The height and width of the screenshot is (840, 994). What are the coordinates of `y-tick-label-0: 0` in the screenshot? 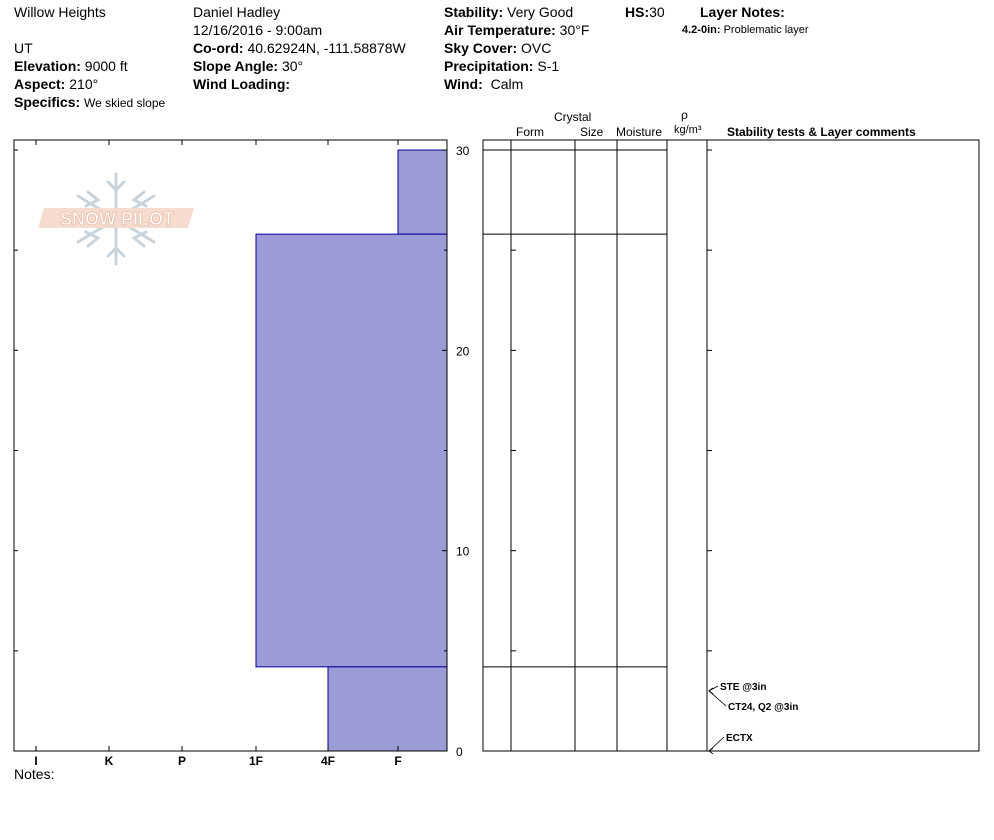 It's located at (459, 752).